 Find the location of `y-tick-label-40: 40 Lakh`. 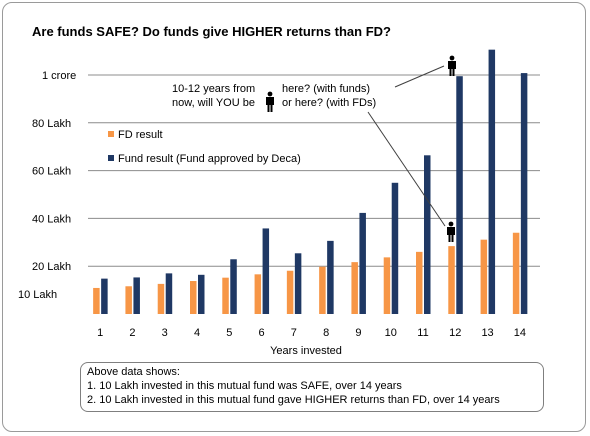

y-tick-label-40: 40 Lakh is located at coordinates (51, 219).